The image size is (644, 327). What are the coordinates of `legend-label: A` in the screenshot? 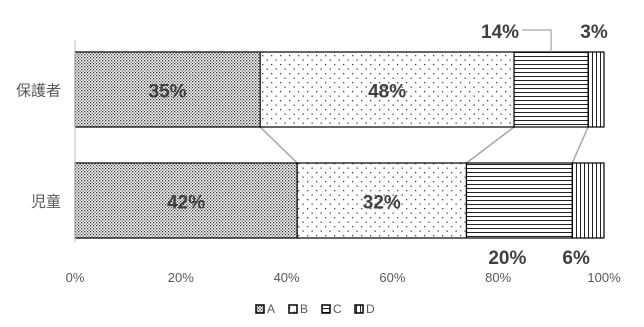 It's located at (271, 309).